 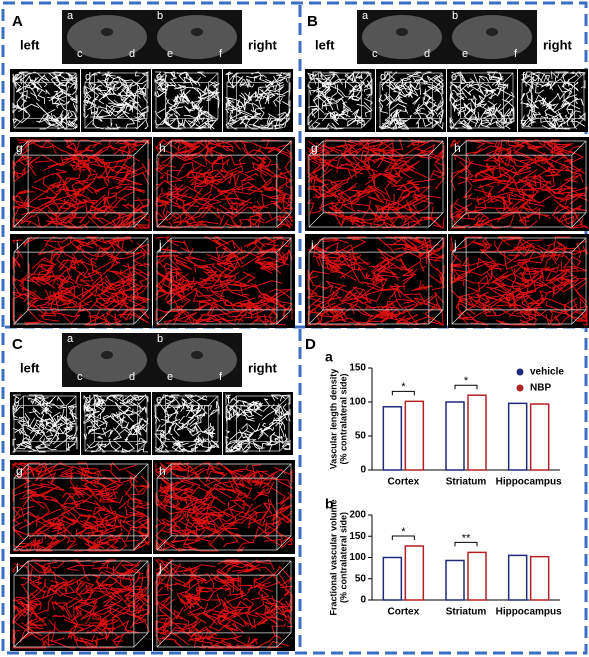 I want to click on legend-label: NBP, so click(x=540, y=388).